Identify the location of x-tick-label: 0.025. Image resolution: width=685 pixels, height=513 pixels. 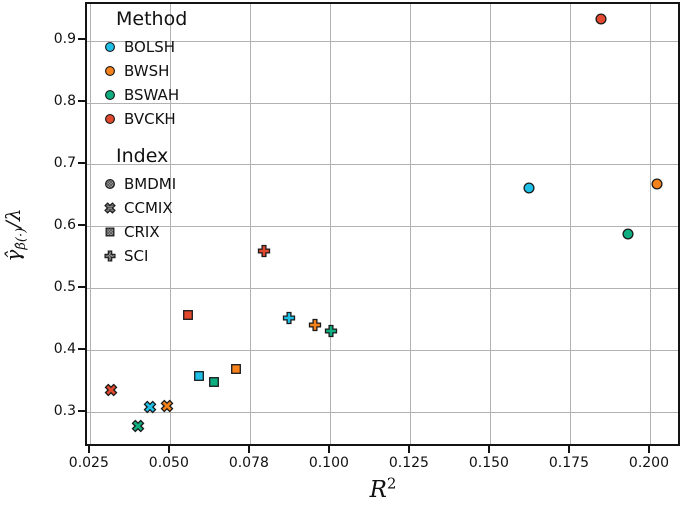
(88, 463).